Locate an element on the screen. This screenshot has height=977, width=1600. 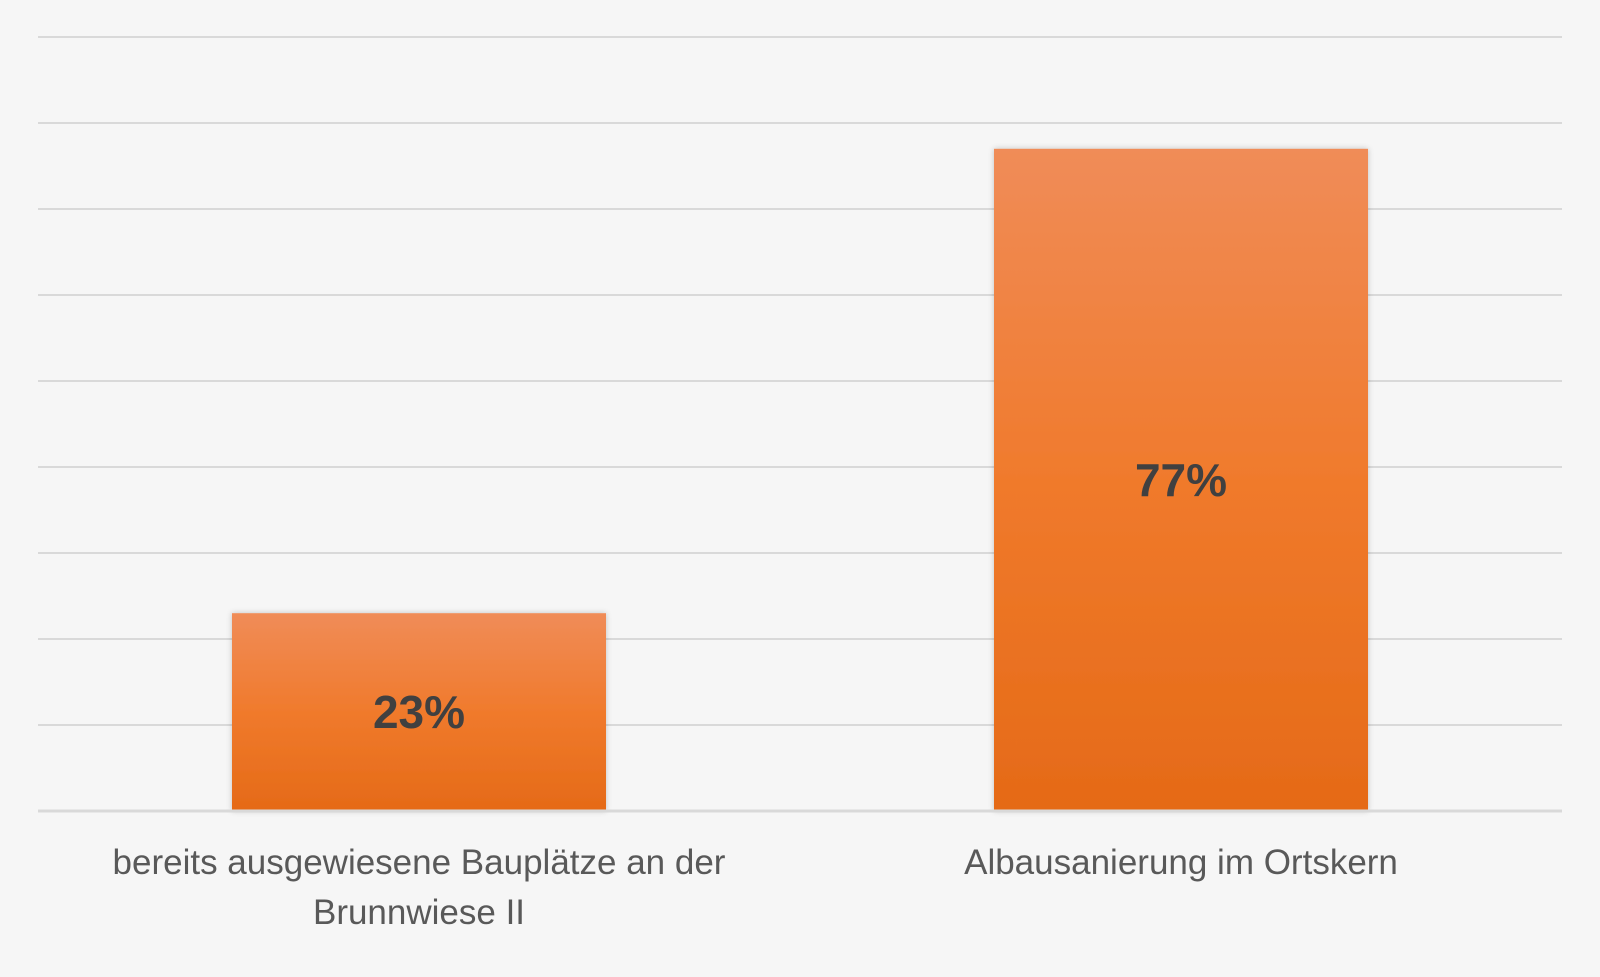
data-label: 77% is located at coordinates (1181, 480).